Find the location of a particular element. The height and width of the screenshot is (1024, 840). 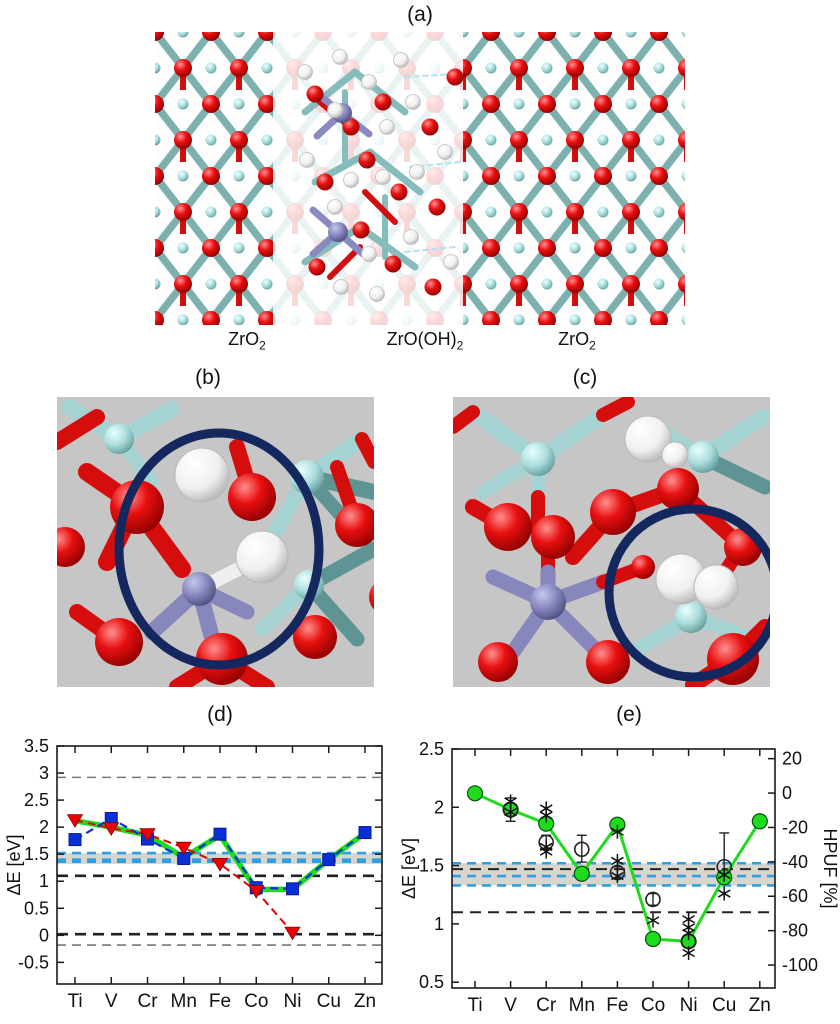

panel-d-title: (d) is located at coordinates (220, 714).